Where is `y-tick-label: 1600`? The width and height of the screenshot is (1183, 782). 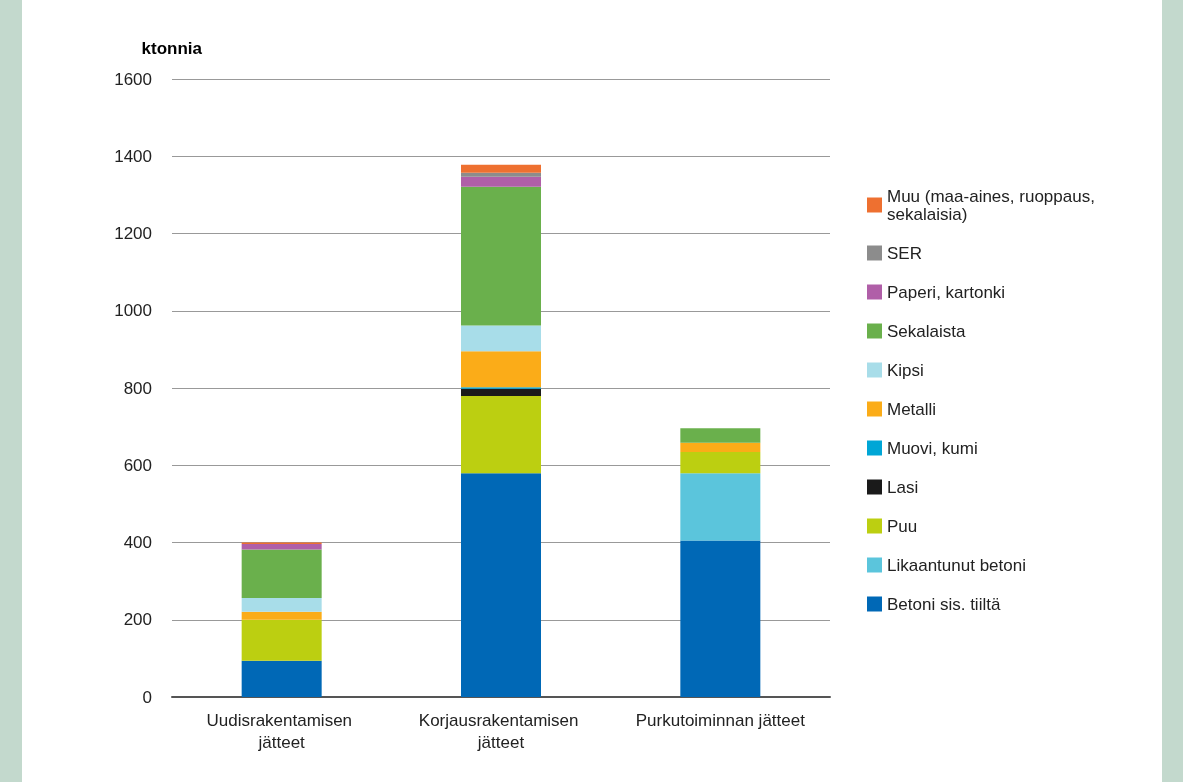
y-tick-label: 1600 is located at coordinates (133, 79).